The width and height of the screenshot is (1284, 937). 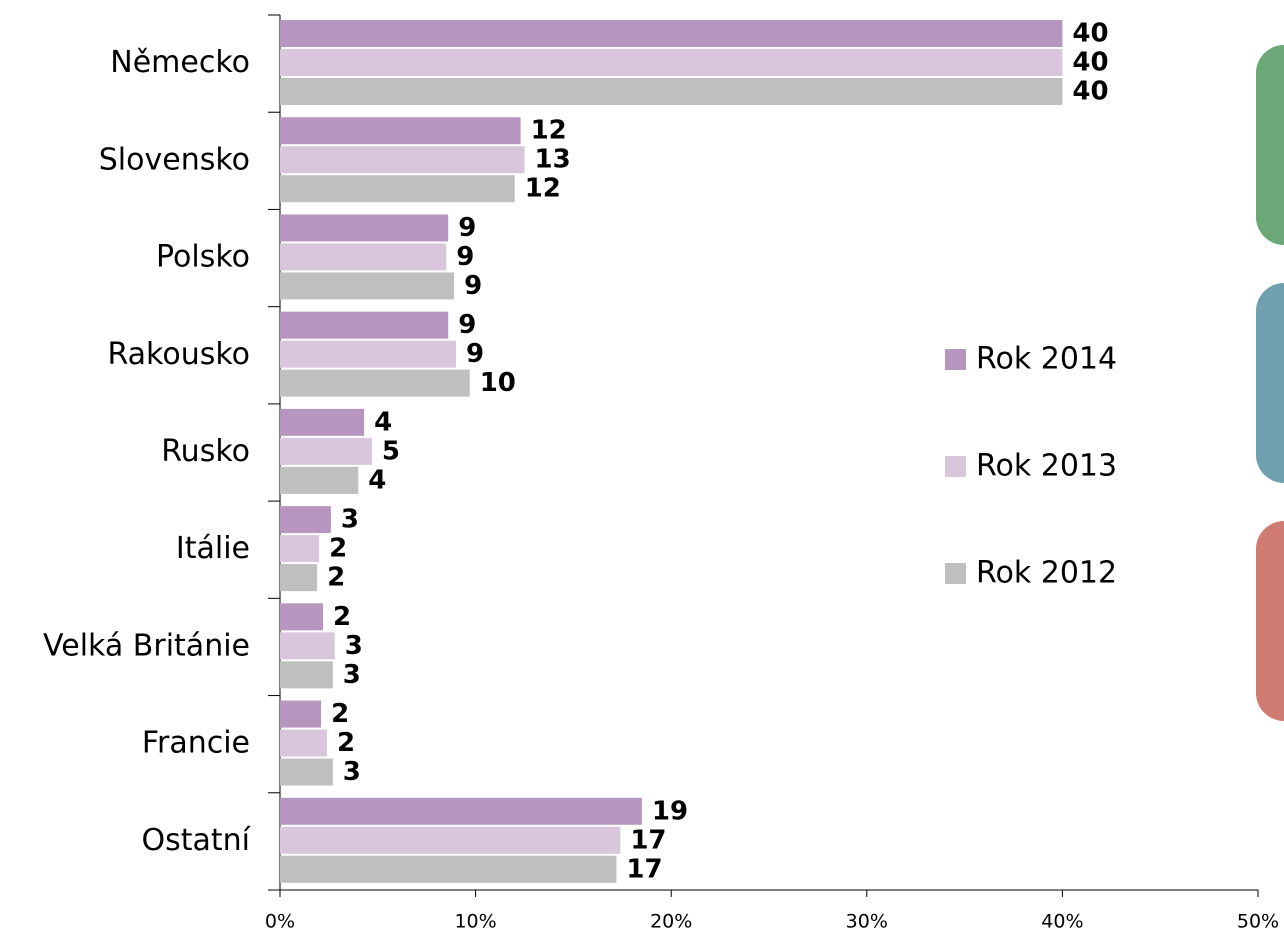 What do you see at coordinates (1270, 383) in the screenshot?
I see `decor-blue` at bounding box center [1270, 383].